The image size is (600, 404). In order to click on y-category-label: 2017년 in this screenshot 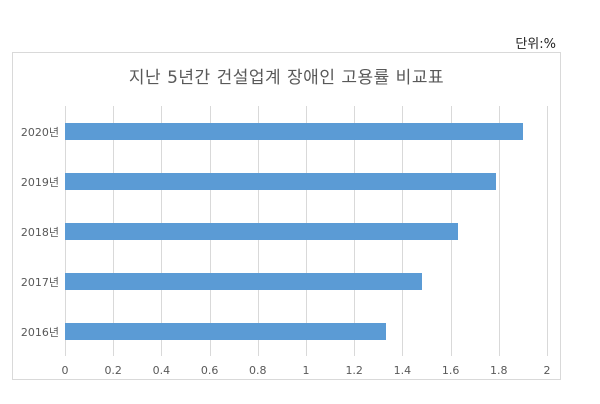, I will do `click(39, 282)`.